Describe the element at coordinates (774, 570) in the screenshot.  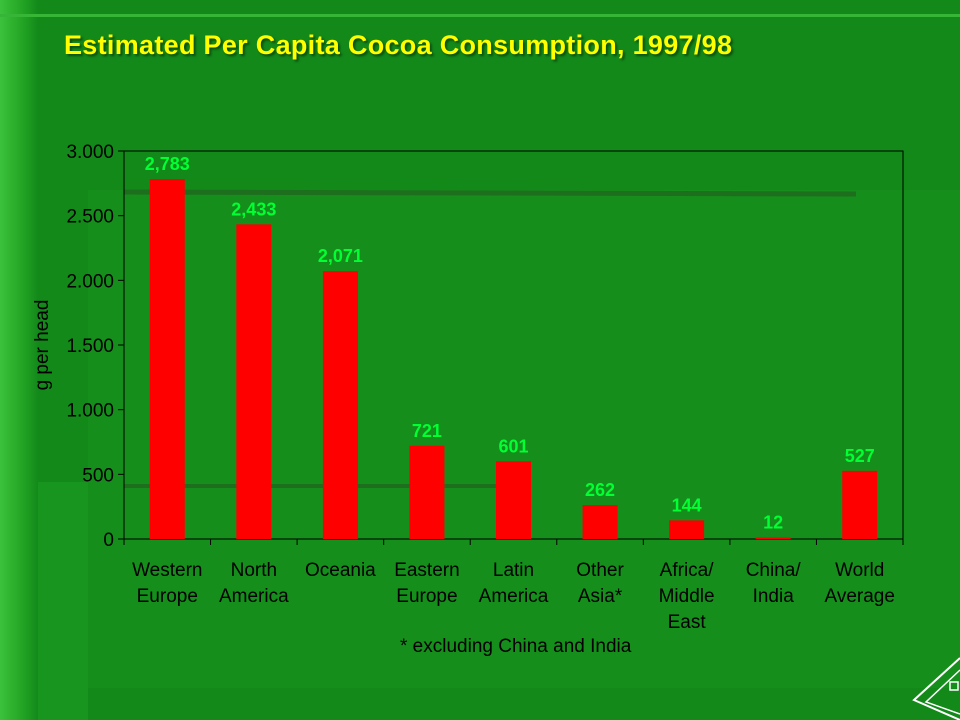
I see `x-category-label: China/` at that location.